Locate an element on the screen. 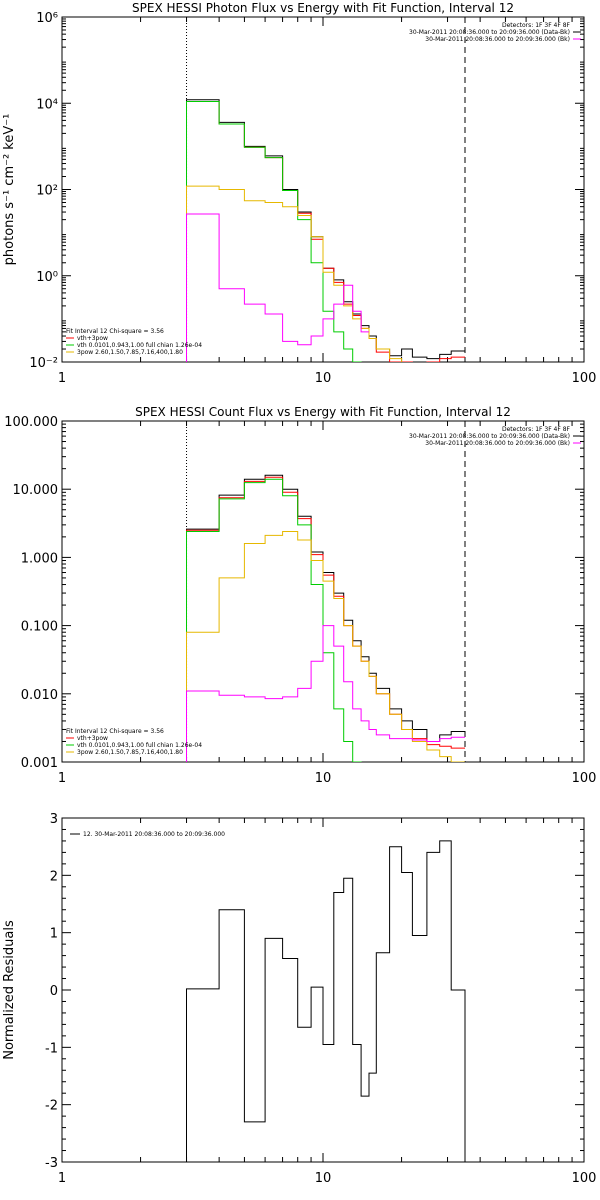  y-tick-label: 0.010 is located at coordinates (39, 695).